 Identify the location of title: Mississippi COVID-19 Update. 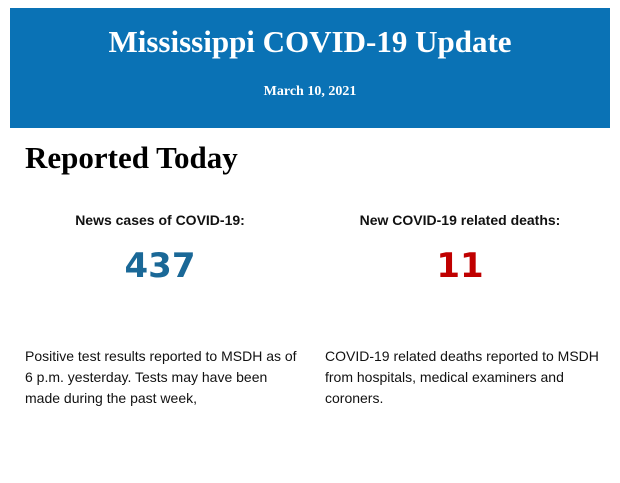
(310, 41).